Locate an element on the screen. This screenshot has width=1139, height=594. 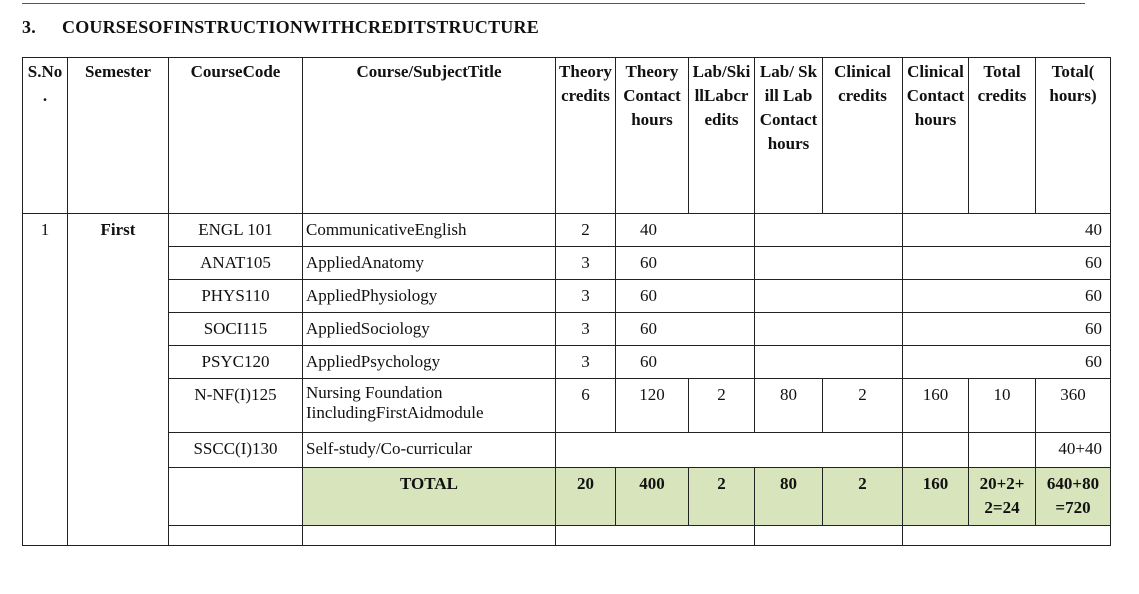
theory-credits: 6 is located at coordinates (585, 405).